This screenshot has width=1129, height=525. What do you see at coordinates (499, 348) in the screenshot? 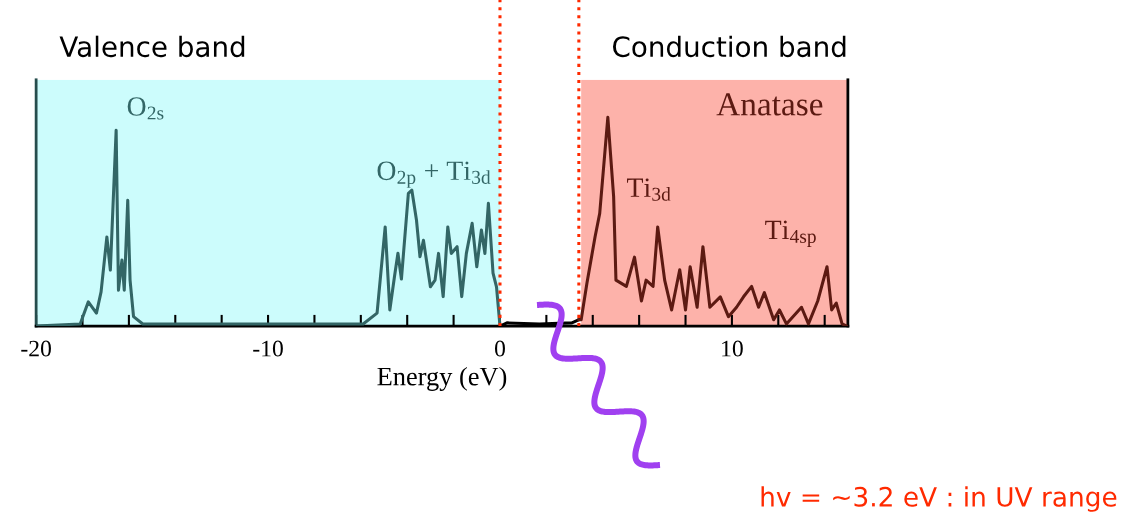
I see `x-tick-label: 0` at bounding box center [499, 348].